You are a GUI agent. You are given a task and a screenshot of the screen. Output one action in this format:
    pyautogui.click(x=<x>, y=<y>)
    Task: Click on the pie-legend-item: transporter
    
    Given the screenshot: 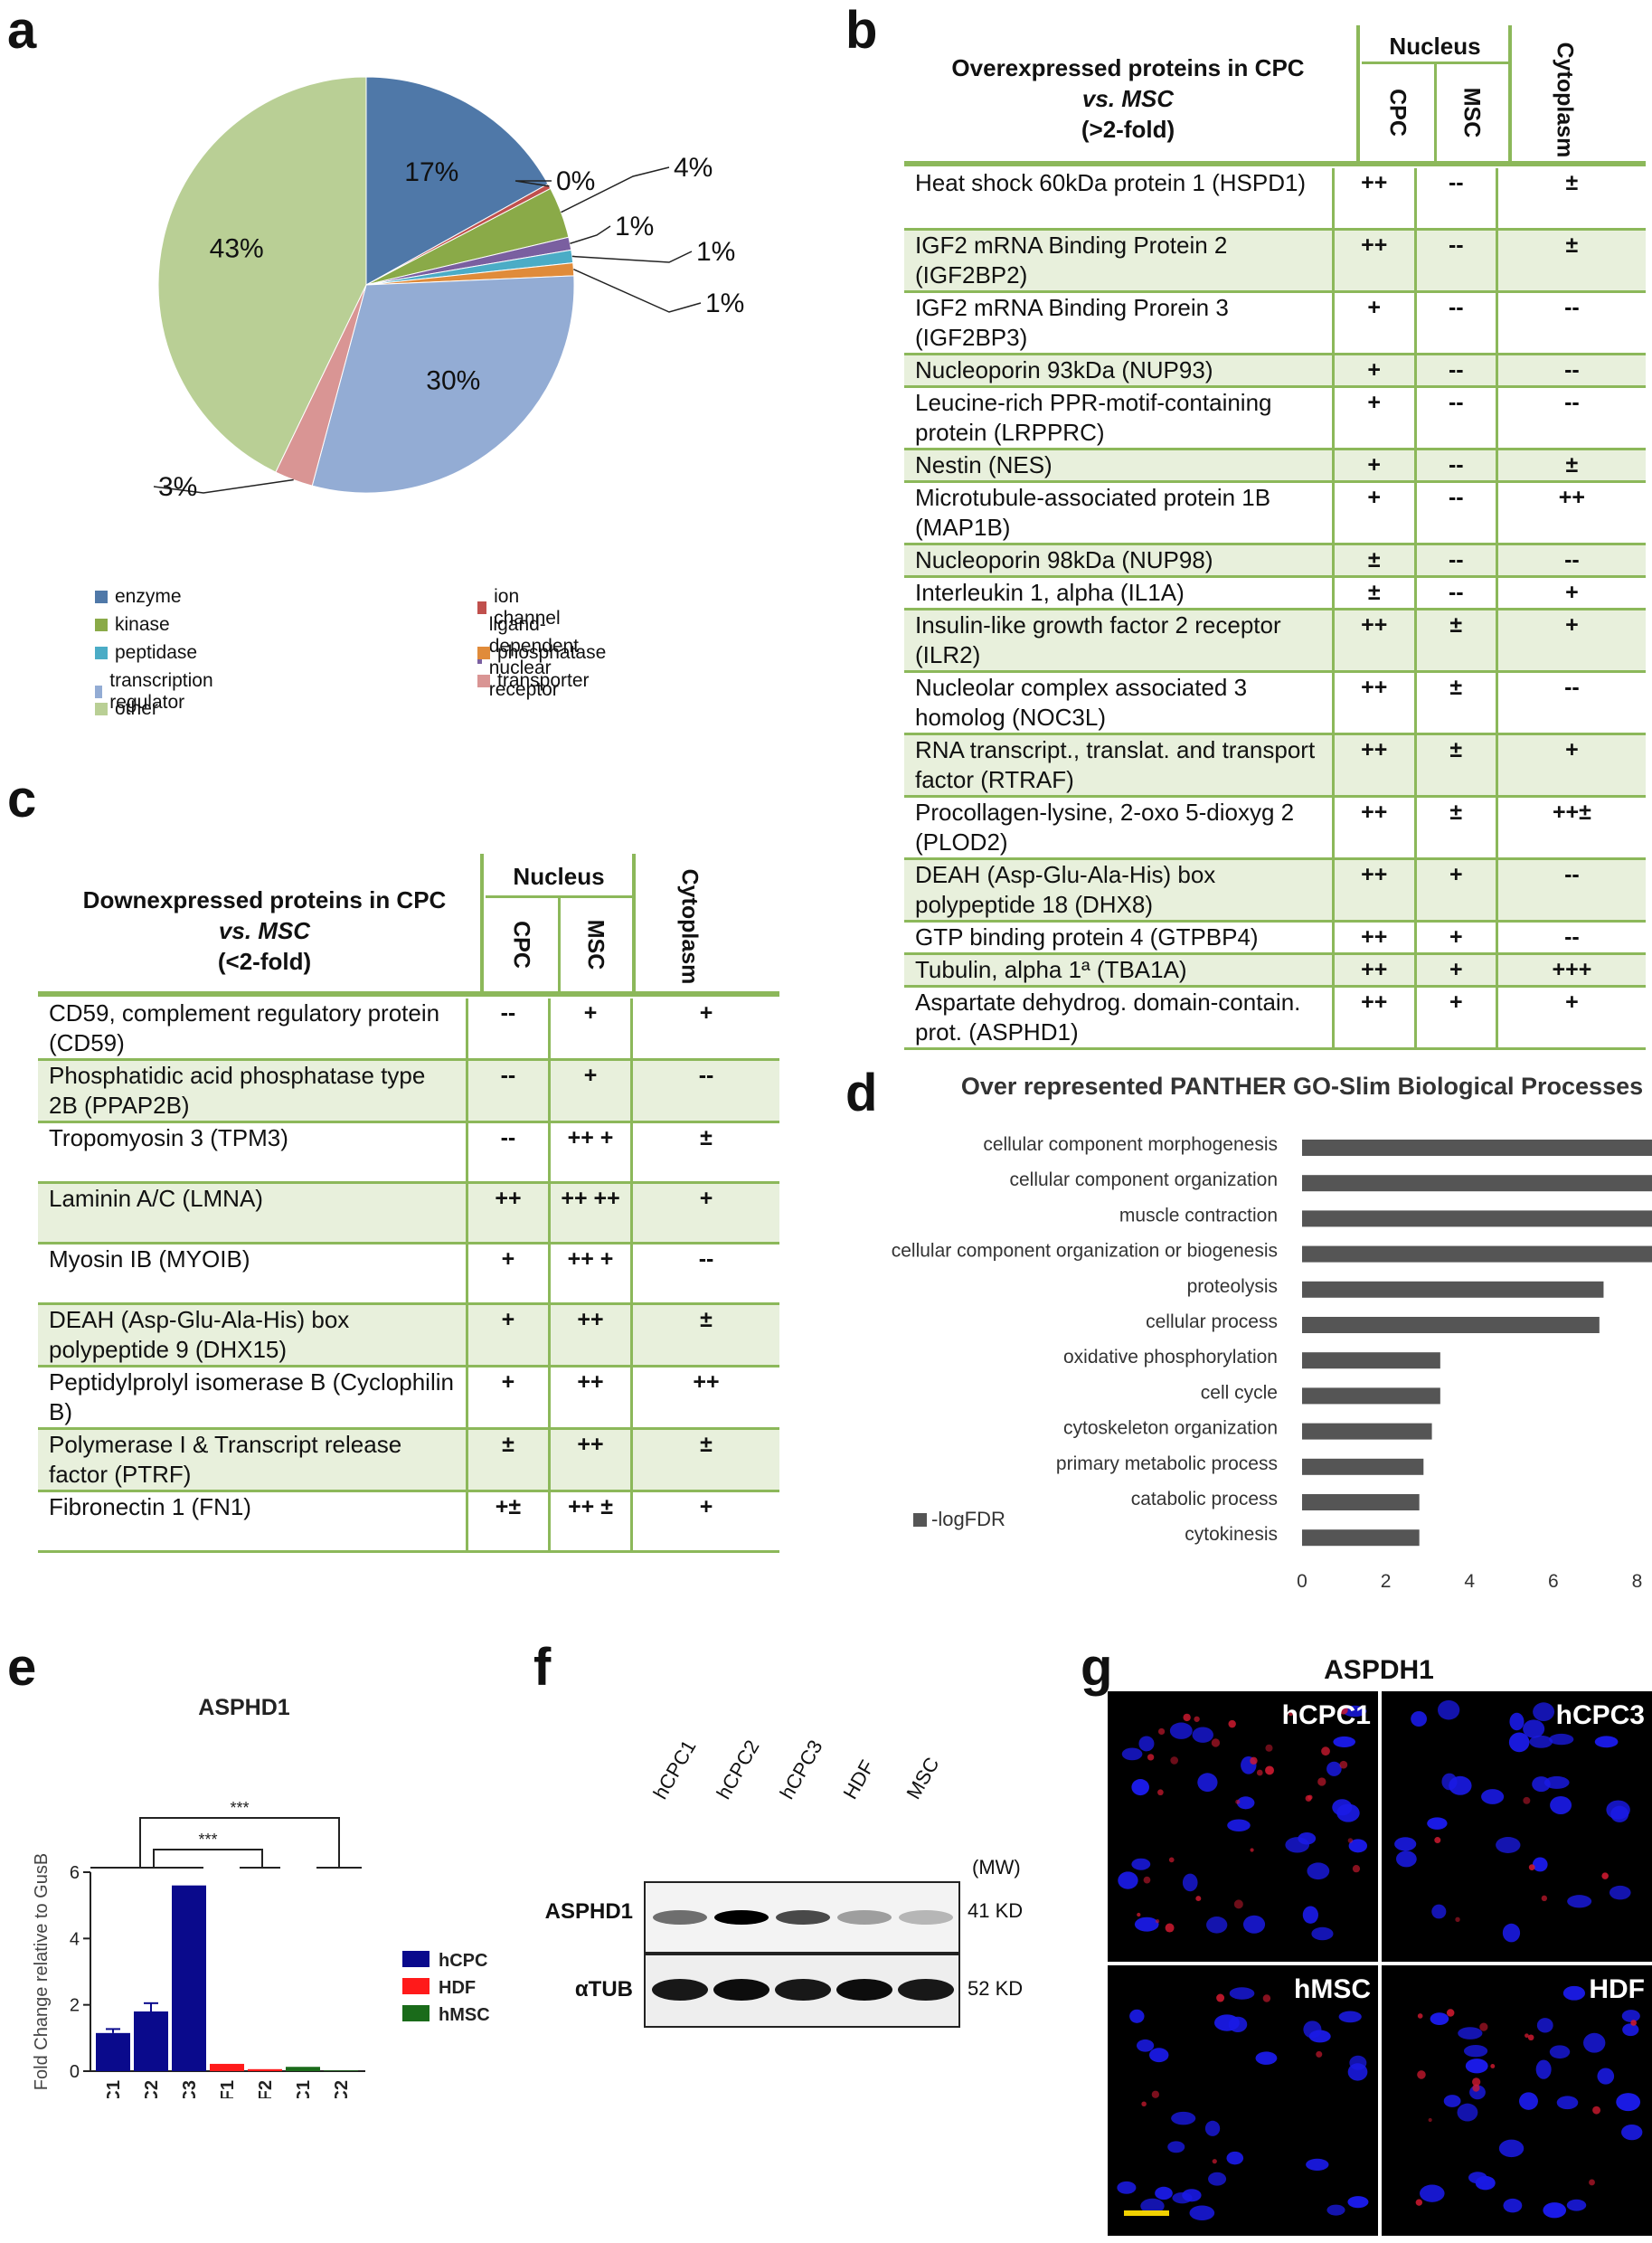 What is the action you would take?
    pyautogui.click(x=533, y=681)
    